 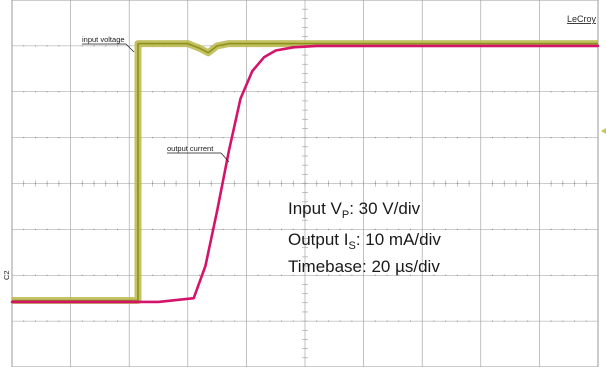 I want to click on channel-marker: C2, so click(x=6, y=275).